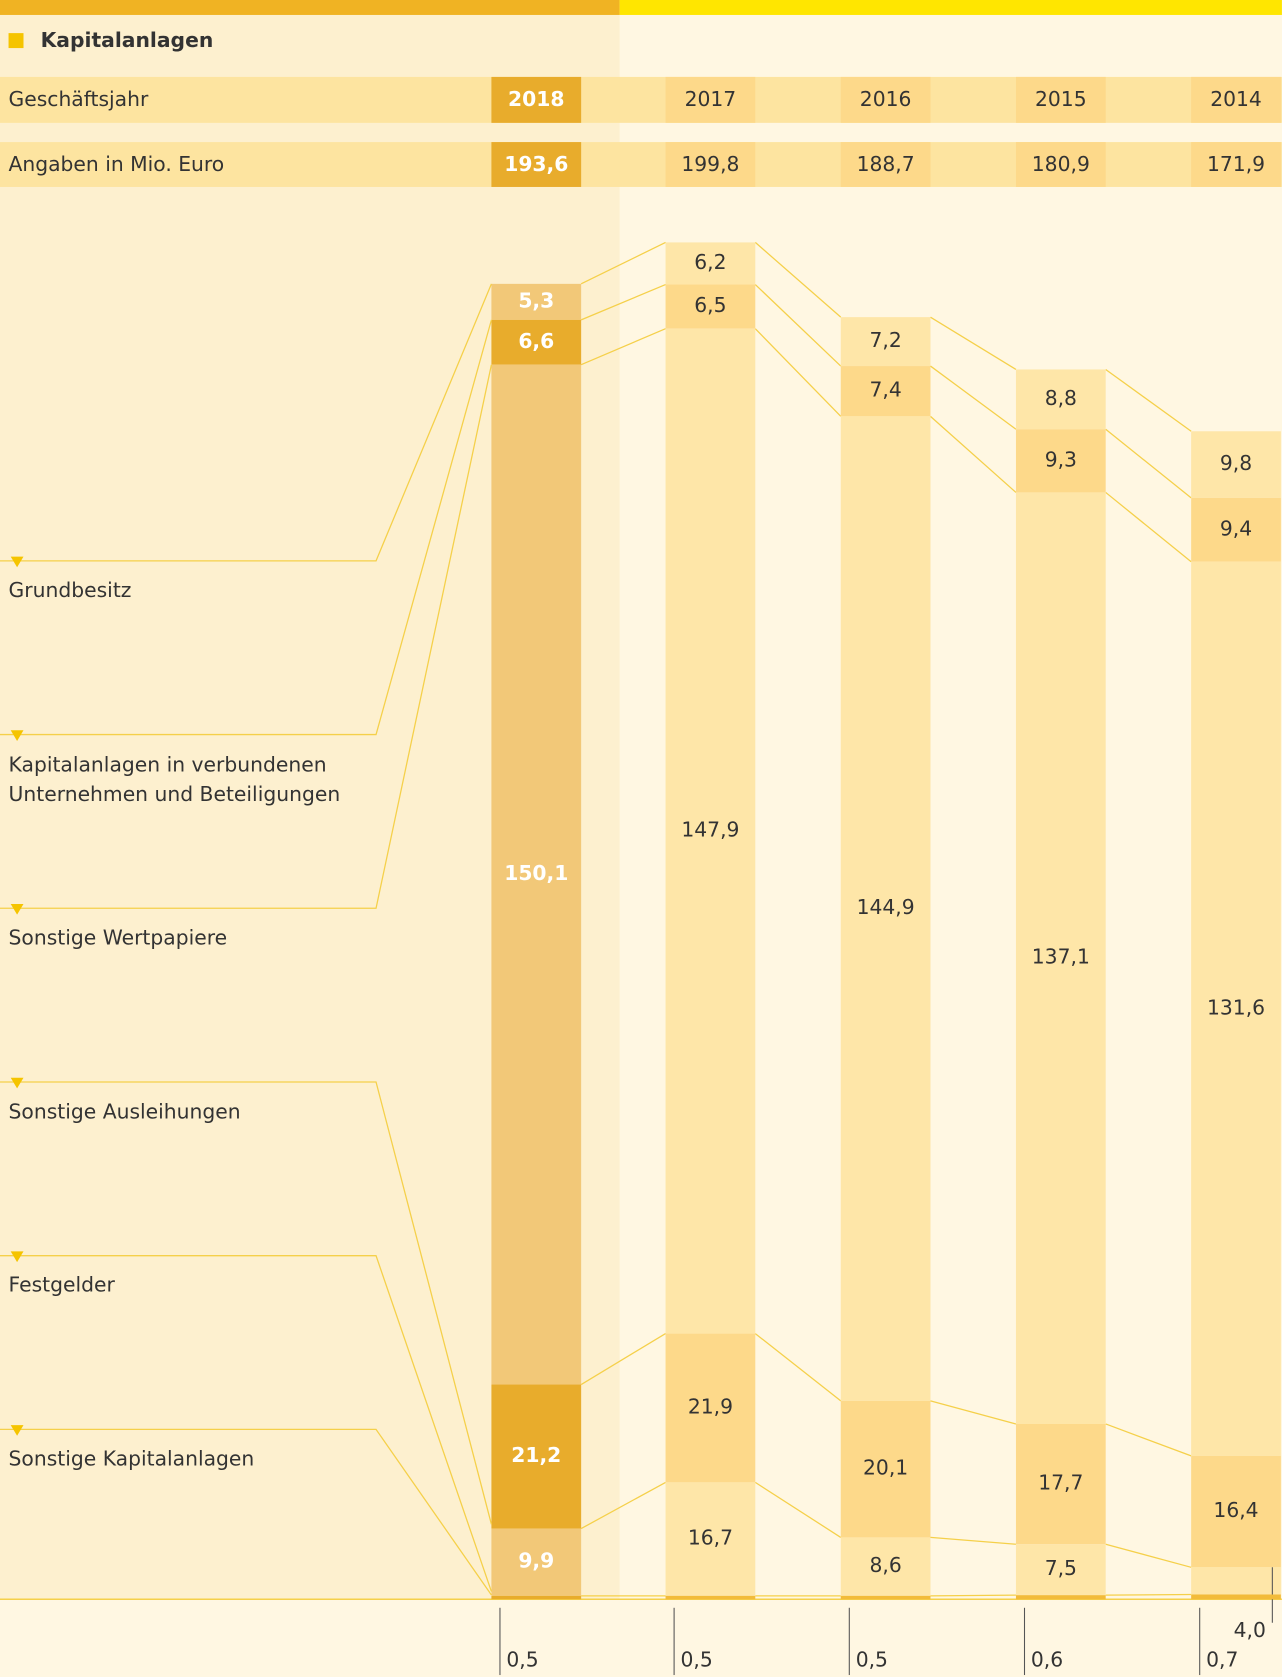 The width and height of the screenshot is (1282, 1677). Describe the element at coordinates (124, 1112) in the screenshot. I see `legend-label: Sonstige Ausleihungen` at that location.